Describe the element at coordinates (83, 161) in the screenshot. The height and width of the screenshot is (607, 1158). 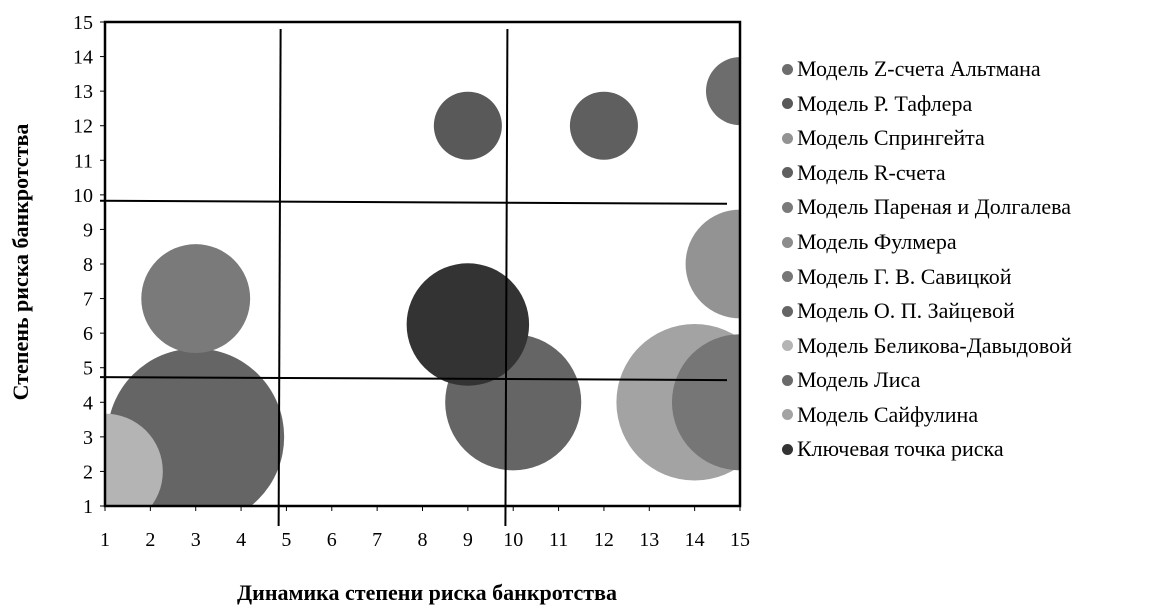
I see `y-tick-label: 11` at that location.